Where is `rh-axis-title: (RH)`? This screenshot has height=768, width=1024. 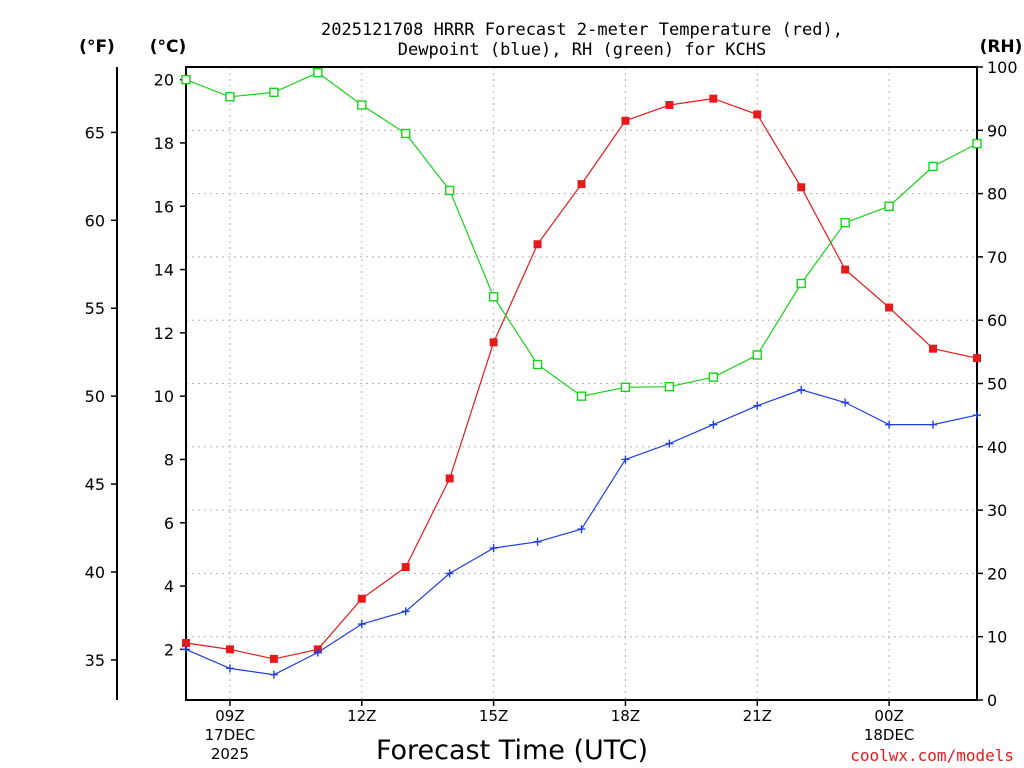 rh-axis-title: (RH) is located at coordinates (1001, 47).